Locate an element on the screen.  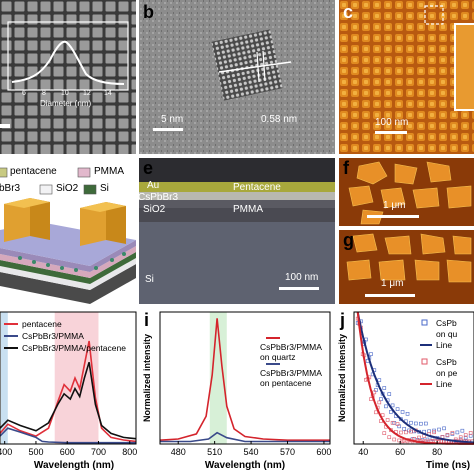
hist-tick: 14 is located at coordinates (108, 93).